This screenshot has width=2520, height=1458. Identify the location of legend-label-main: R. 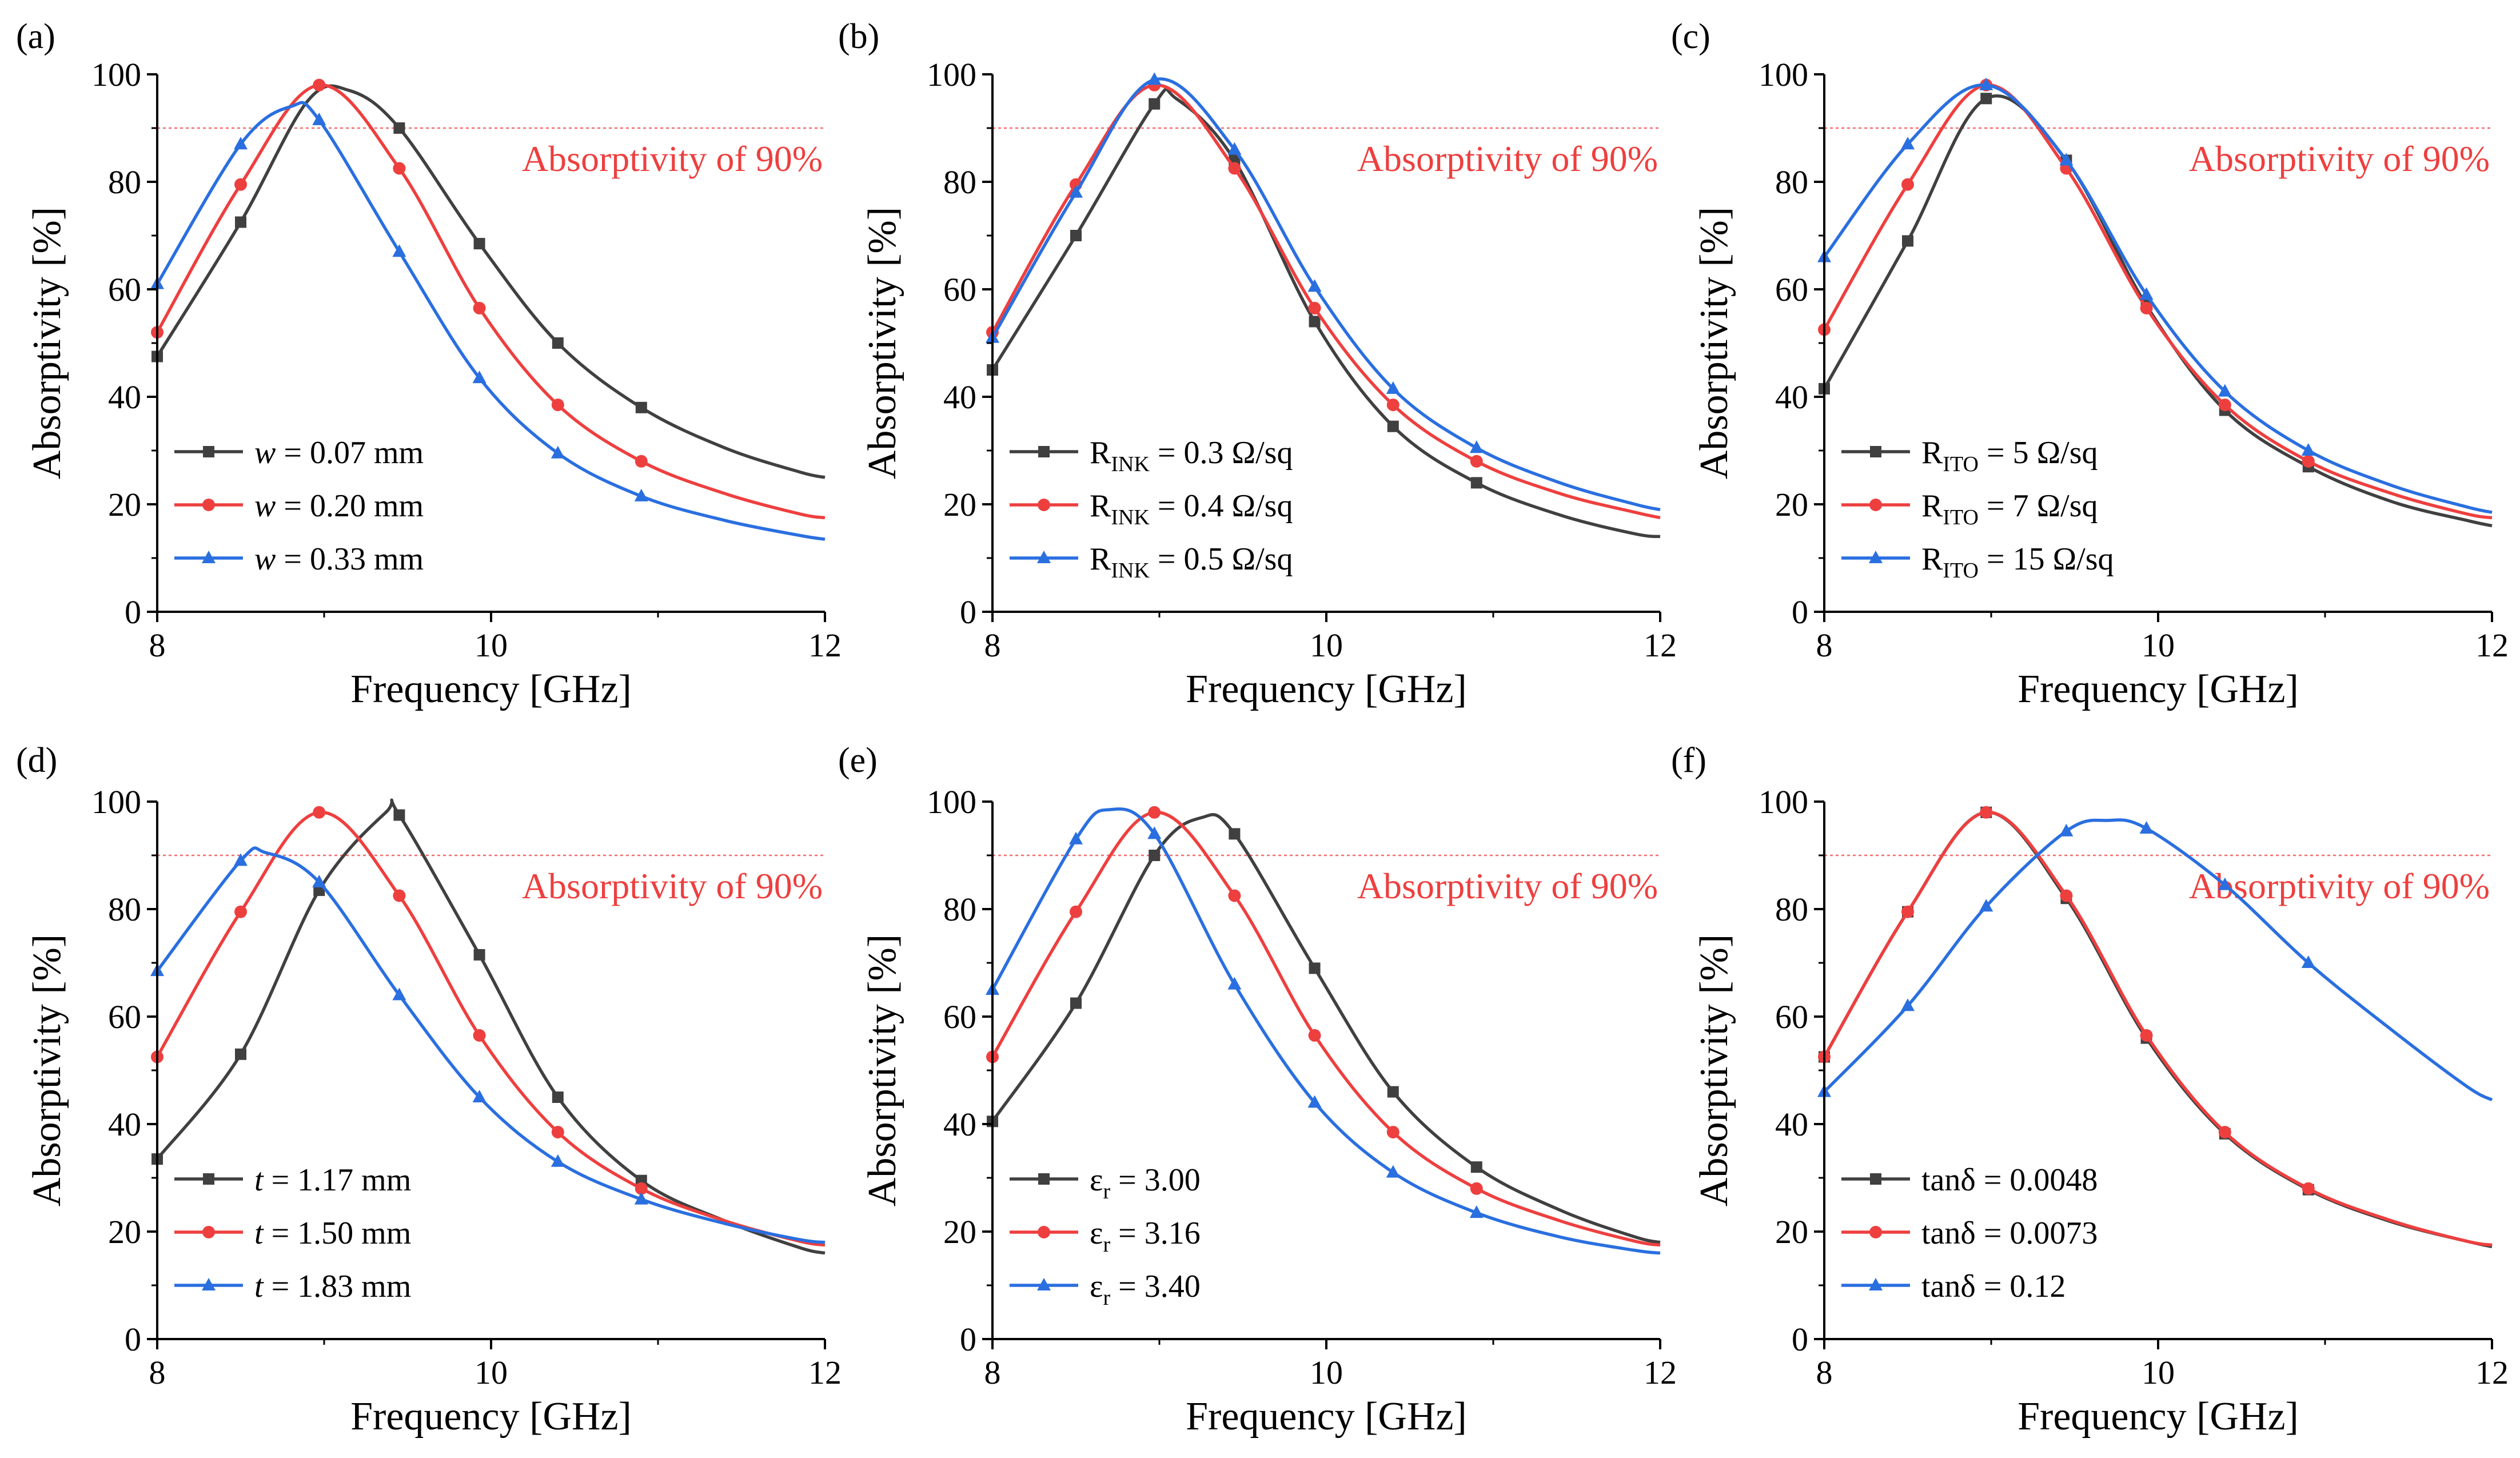
(1100, 506).